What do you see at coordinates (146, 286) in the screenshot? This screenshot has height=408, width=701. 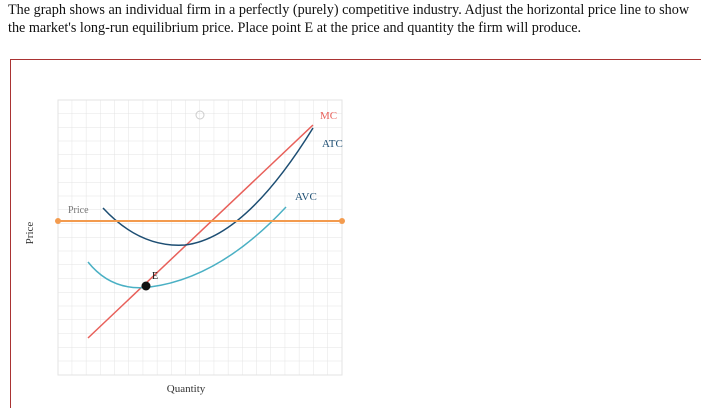 I see `point-e` at bounding box center [146, 286].